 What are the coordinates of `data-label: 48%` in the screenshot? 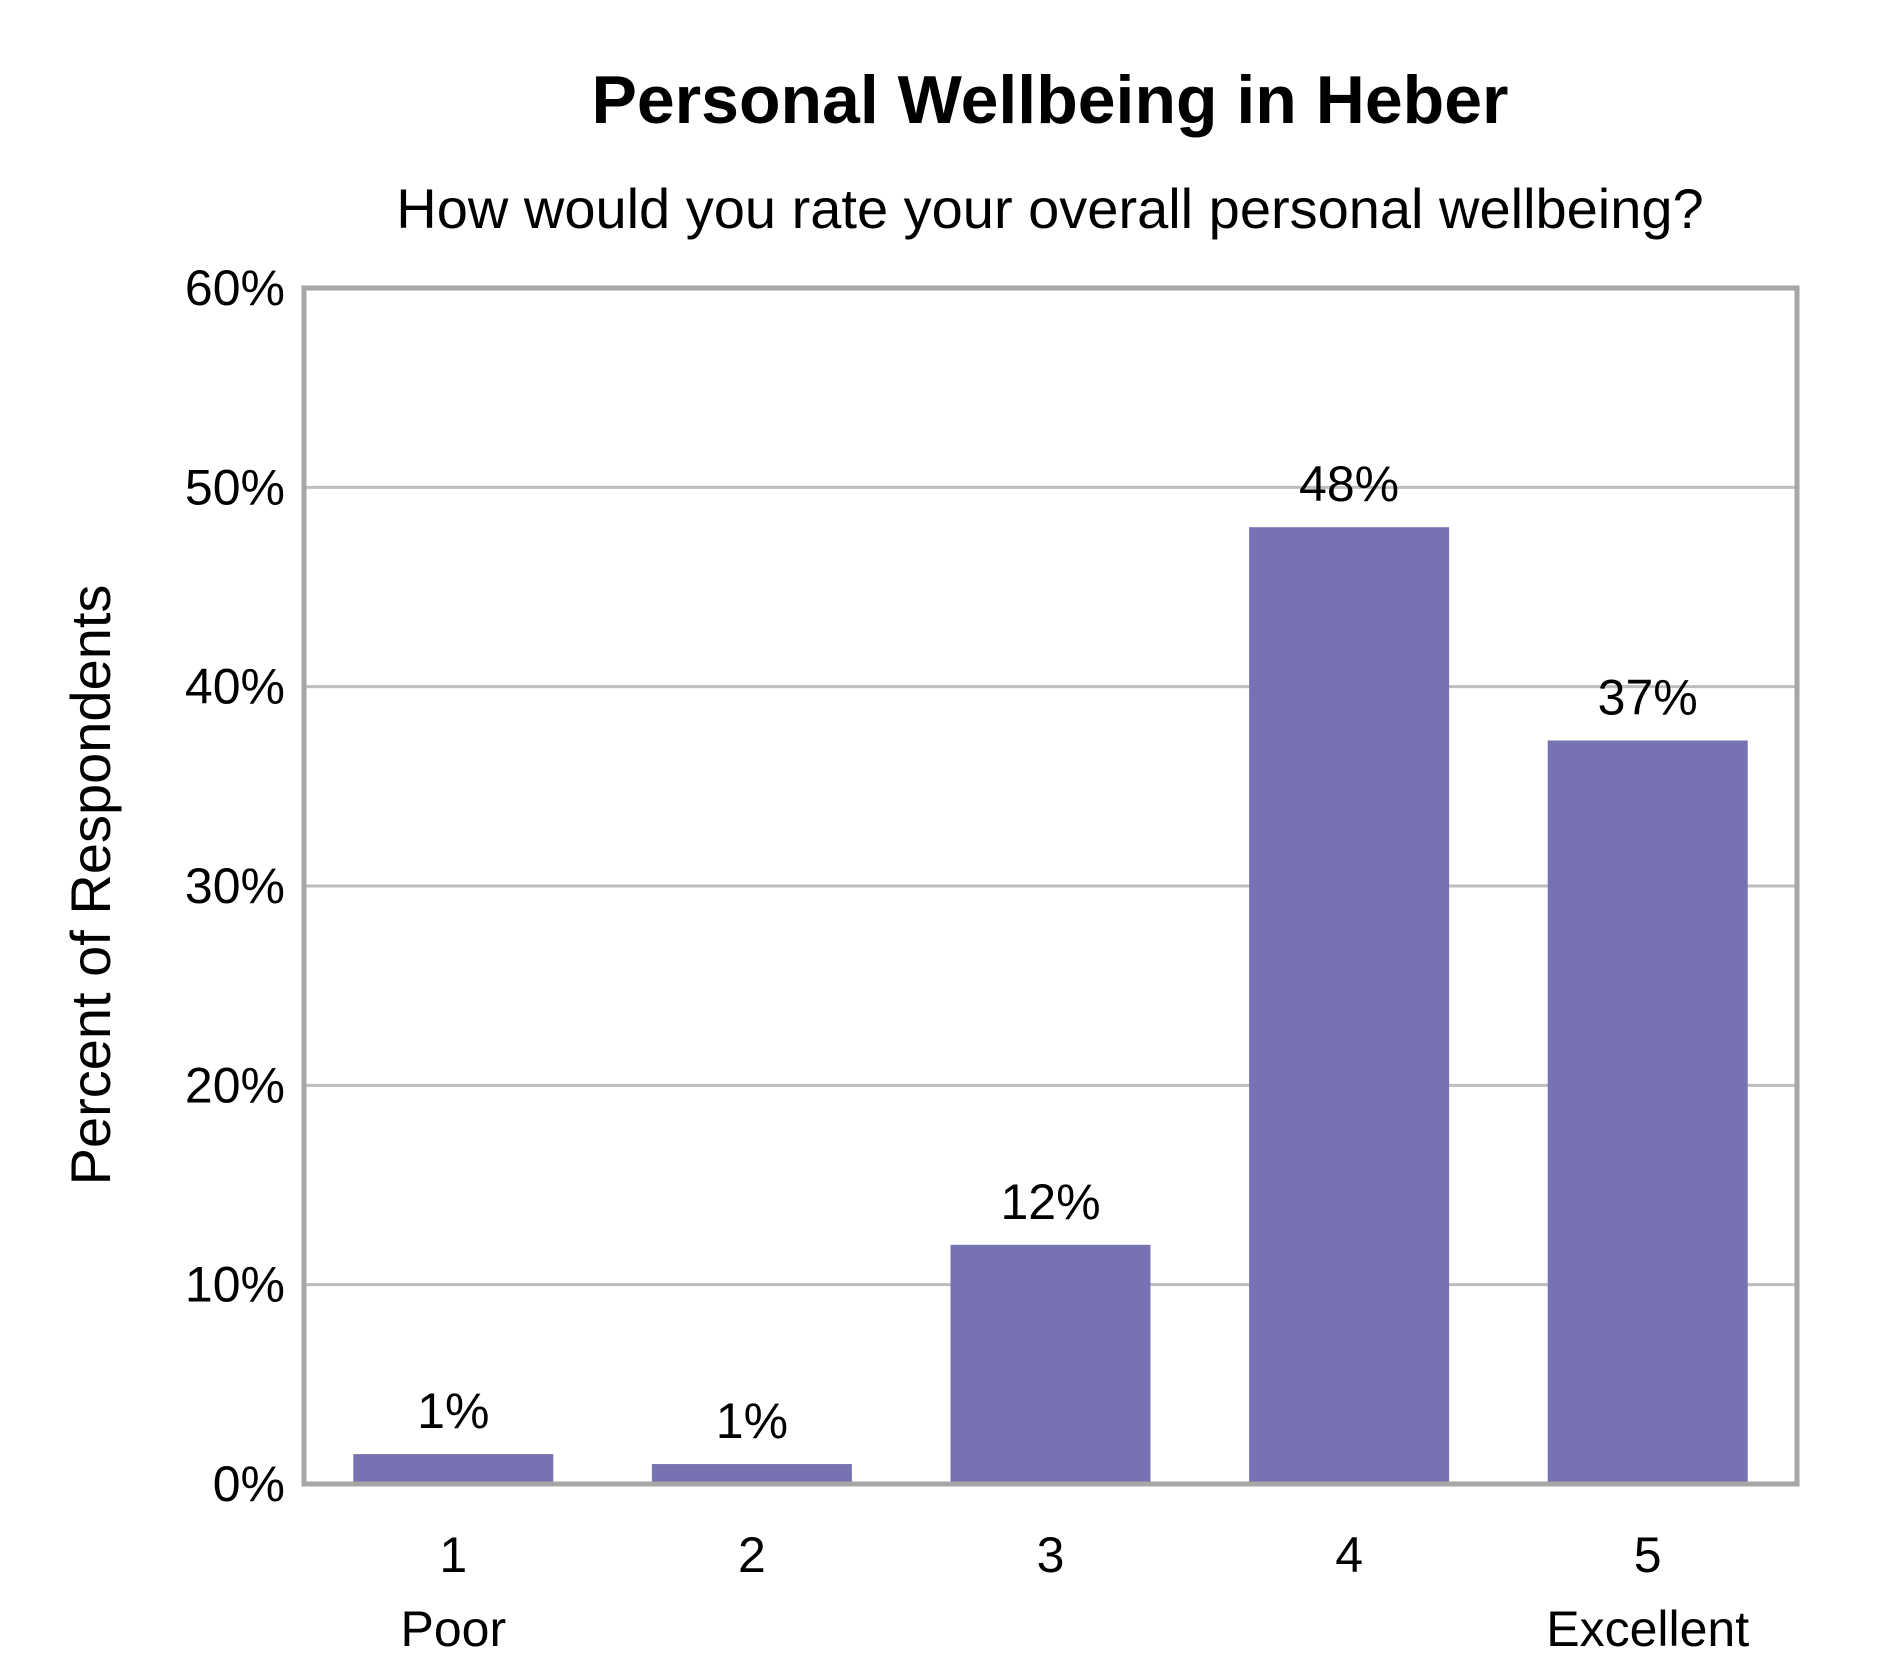 It's located at (1349, 484).